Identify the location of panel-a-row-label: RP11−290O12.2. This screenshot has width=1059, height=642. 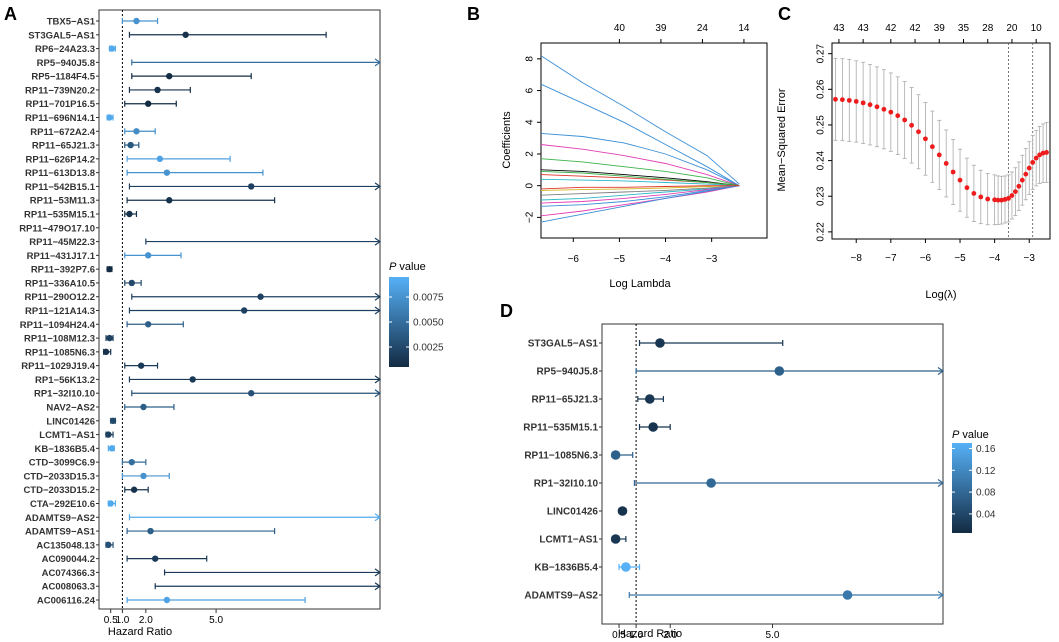
(59, 297).